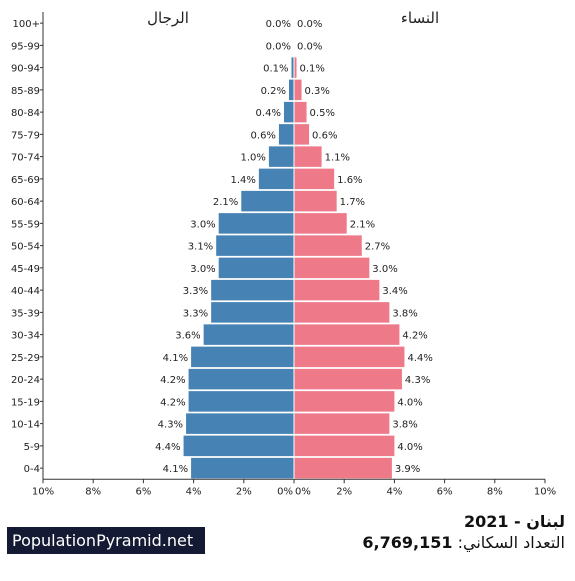 This screenshot has width=575, height=581. I want to click on male-value-label: 3.1%, so click(200, 247).